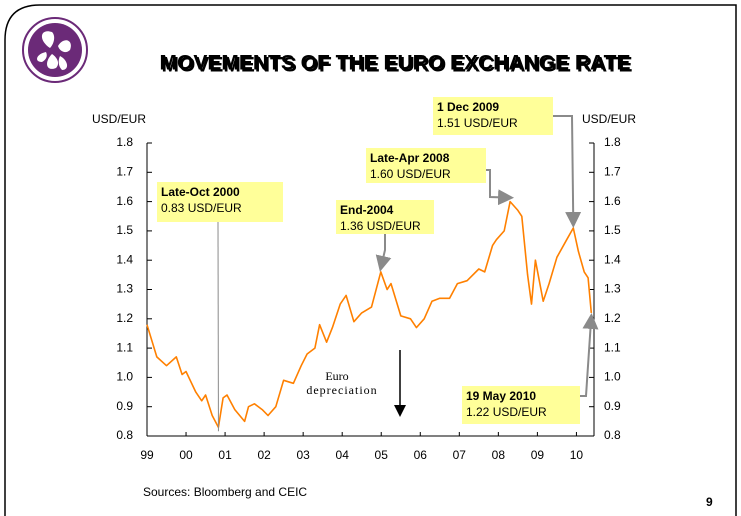 This screenshot has height=516, width=741. What do you see at coordinates (336, 376) in the screenshot?
I see `note: Euro` at bounding box center [336, 376].